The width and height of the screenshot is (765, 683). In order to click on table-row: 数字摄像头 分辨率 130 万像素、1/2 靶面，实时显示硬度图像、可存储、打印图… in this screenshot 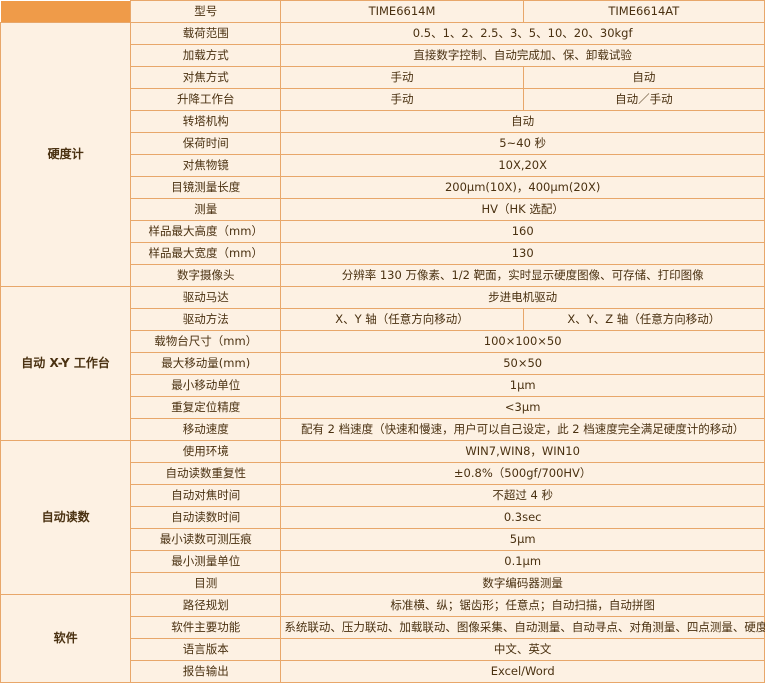, I will do `click(383, 275)`.